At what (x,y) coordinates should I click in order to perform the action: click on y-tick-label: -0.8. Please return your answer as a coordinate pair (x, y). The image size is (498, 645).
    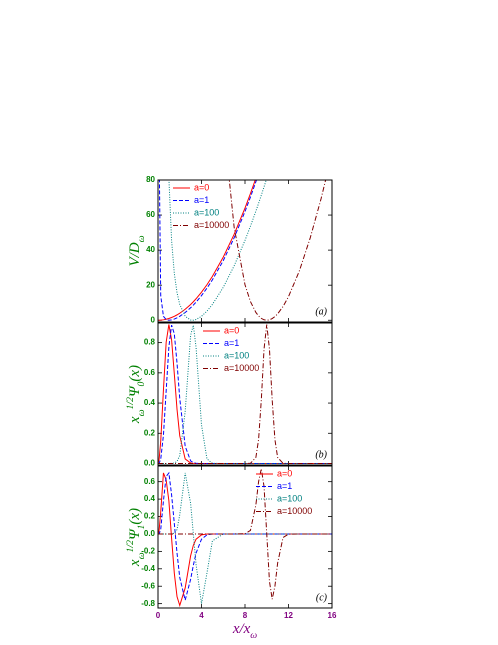
    Looking at the image, I should click on (148, 603).